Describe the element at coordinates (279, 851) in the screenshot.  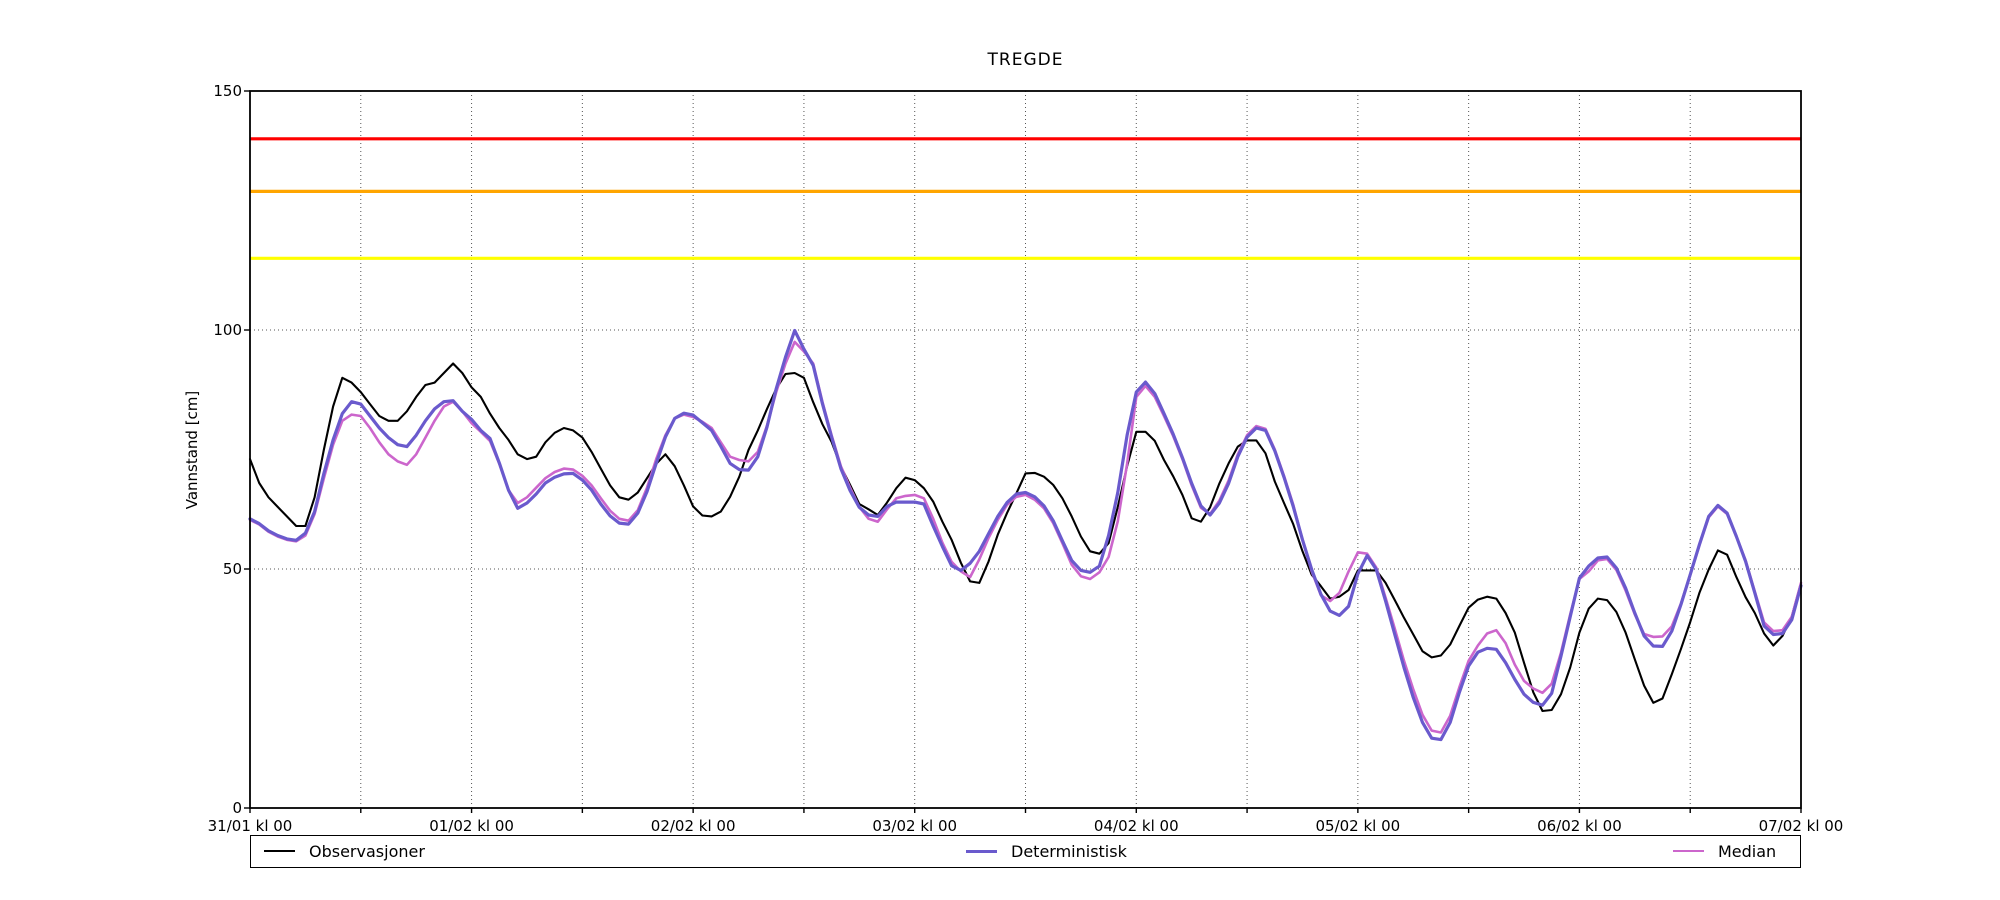
I see `observasjoner-line-sample` at that location.